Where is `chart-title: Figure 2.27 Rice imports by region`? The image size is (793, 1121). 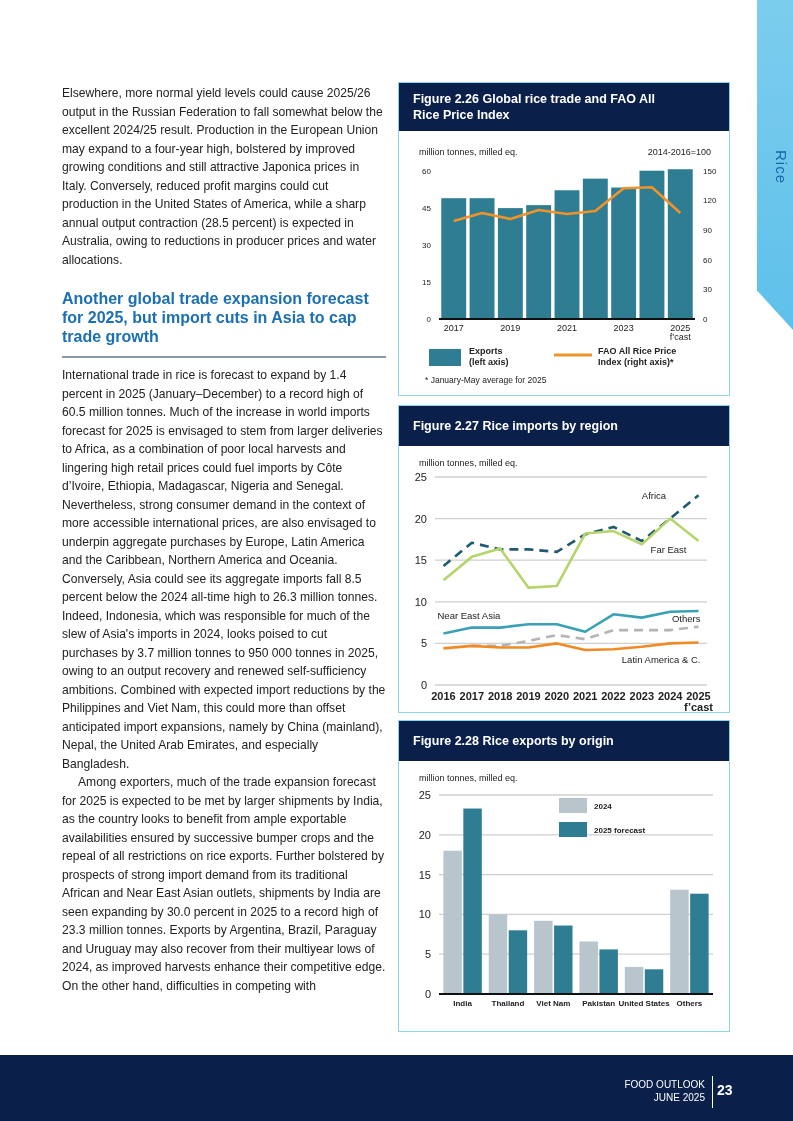
chart-title: Figure 2.27 Rice imports by region is located at coordinates (515, 426).